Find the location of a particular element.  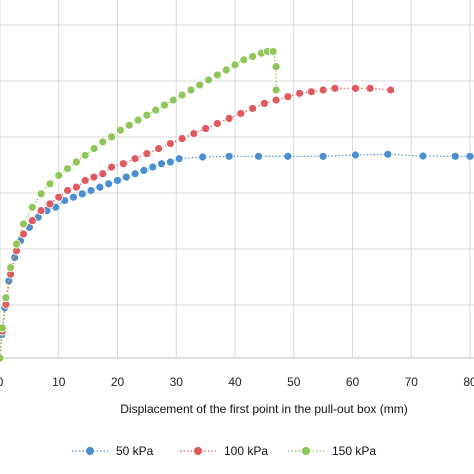

x-tick-label: 40 is located at coordinates (235, 382).